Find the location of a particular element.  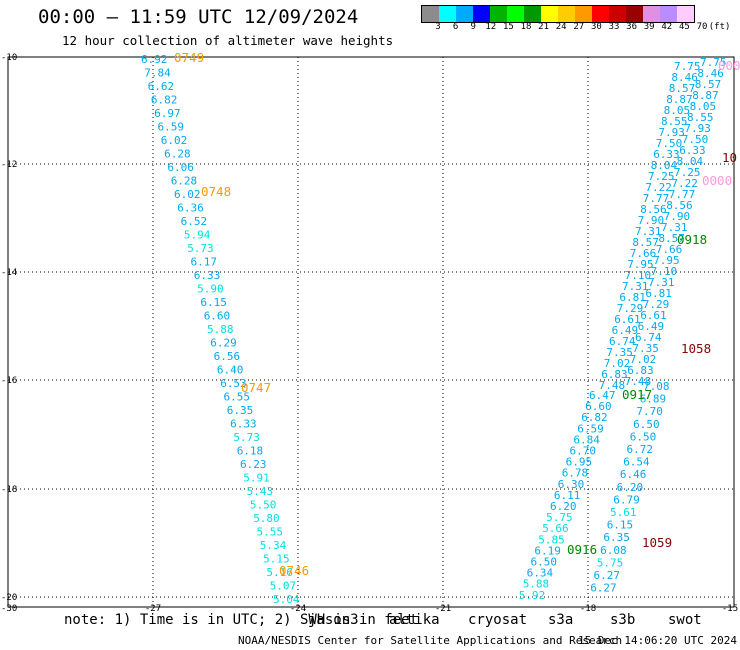

pass-time: 1058 is located at coordinates (696, 348).